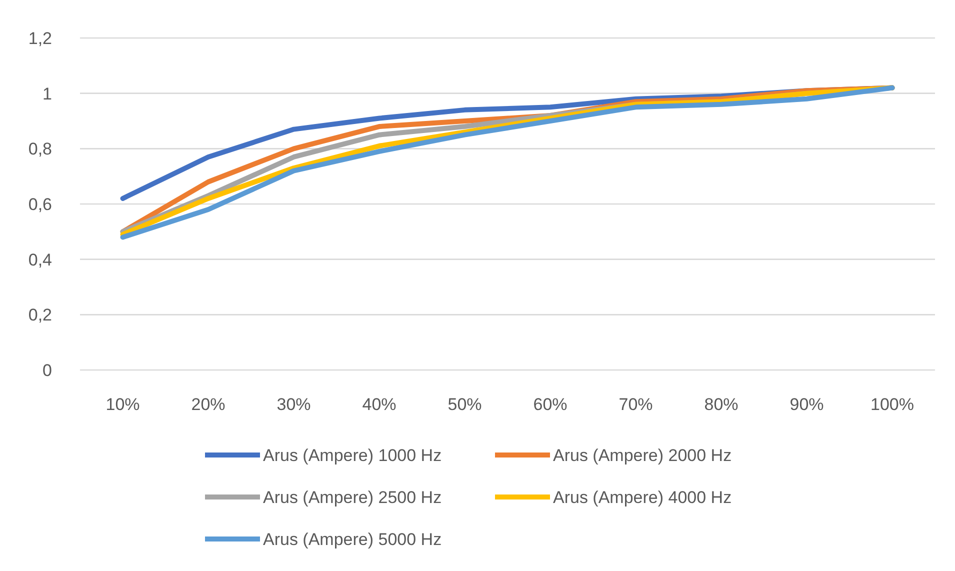 The image size is (955, 571). What do you see at coordinates (352, 539) in the screenshot?
I see `legend-label: Arus (Ampere) 5000 Hz` at bounding box center [352, 539].